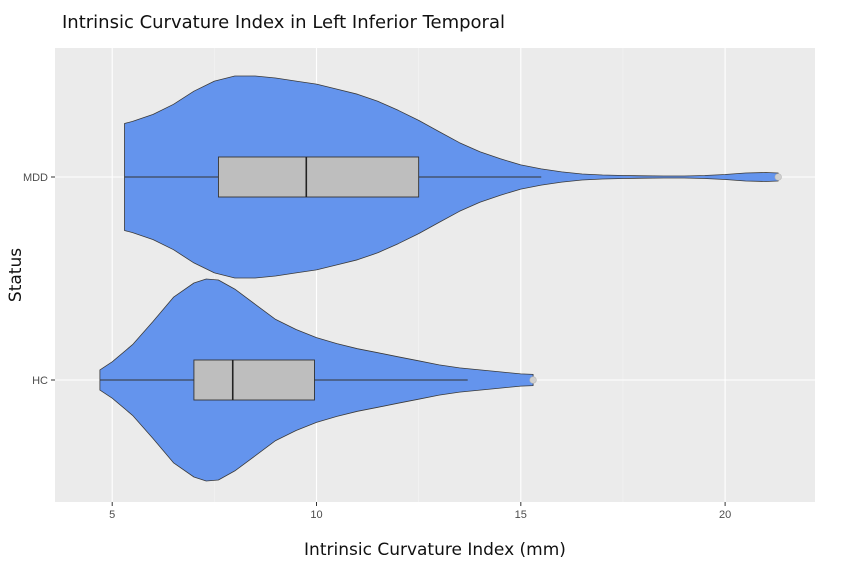 Image resolution: width=854 pixels, height=570 pixels. I want to click on y-tick-label: MDD, so click(35, 178).